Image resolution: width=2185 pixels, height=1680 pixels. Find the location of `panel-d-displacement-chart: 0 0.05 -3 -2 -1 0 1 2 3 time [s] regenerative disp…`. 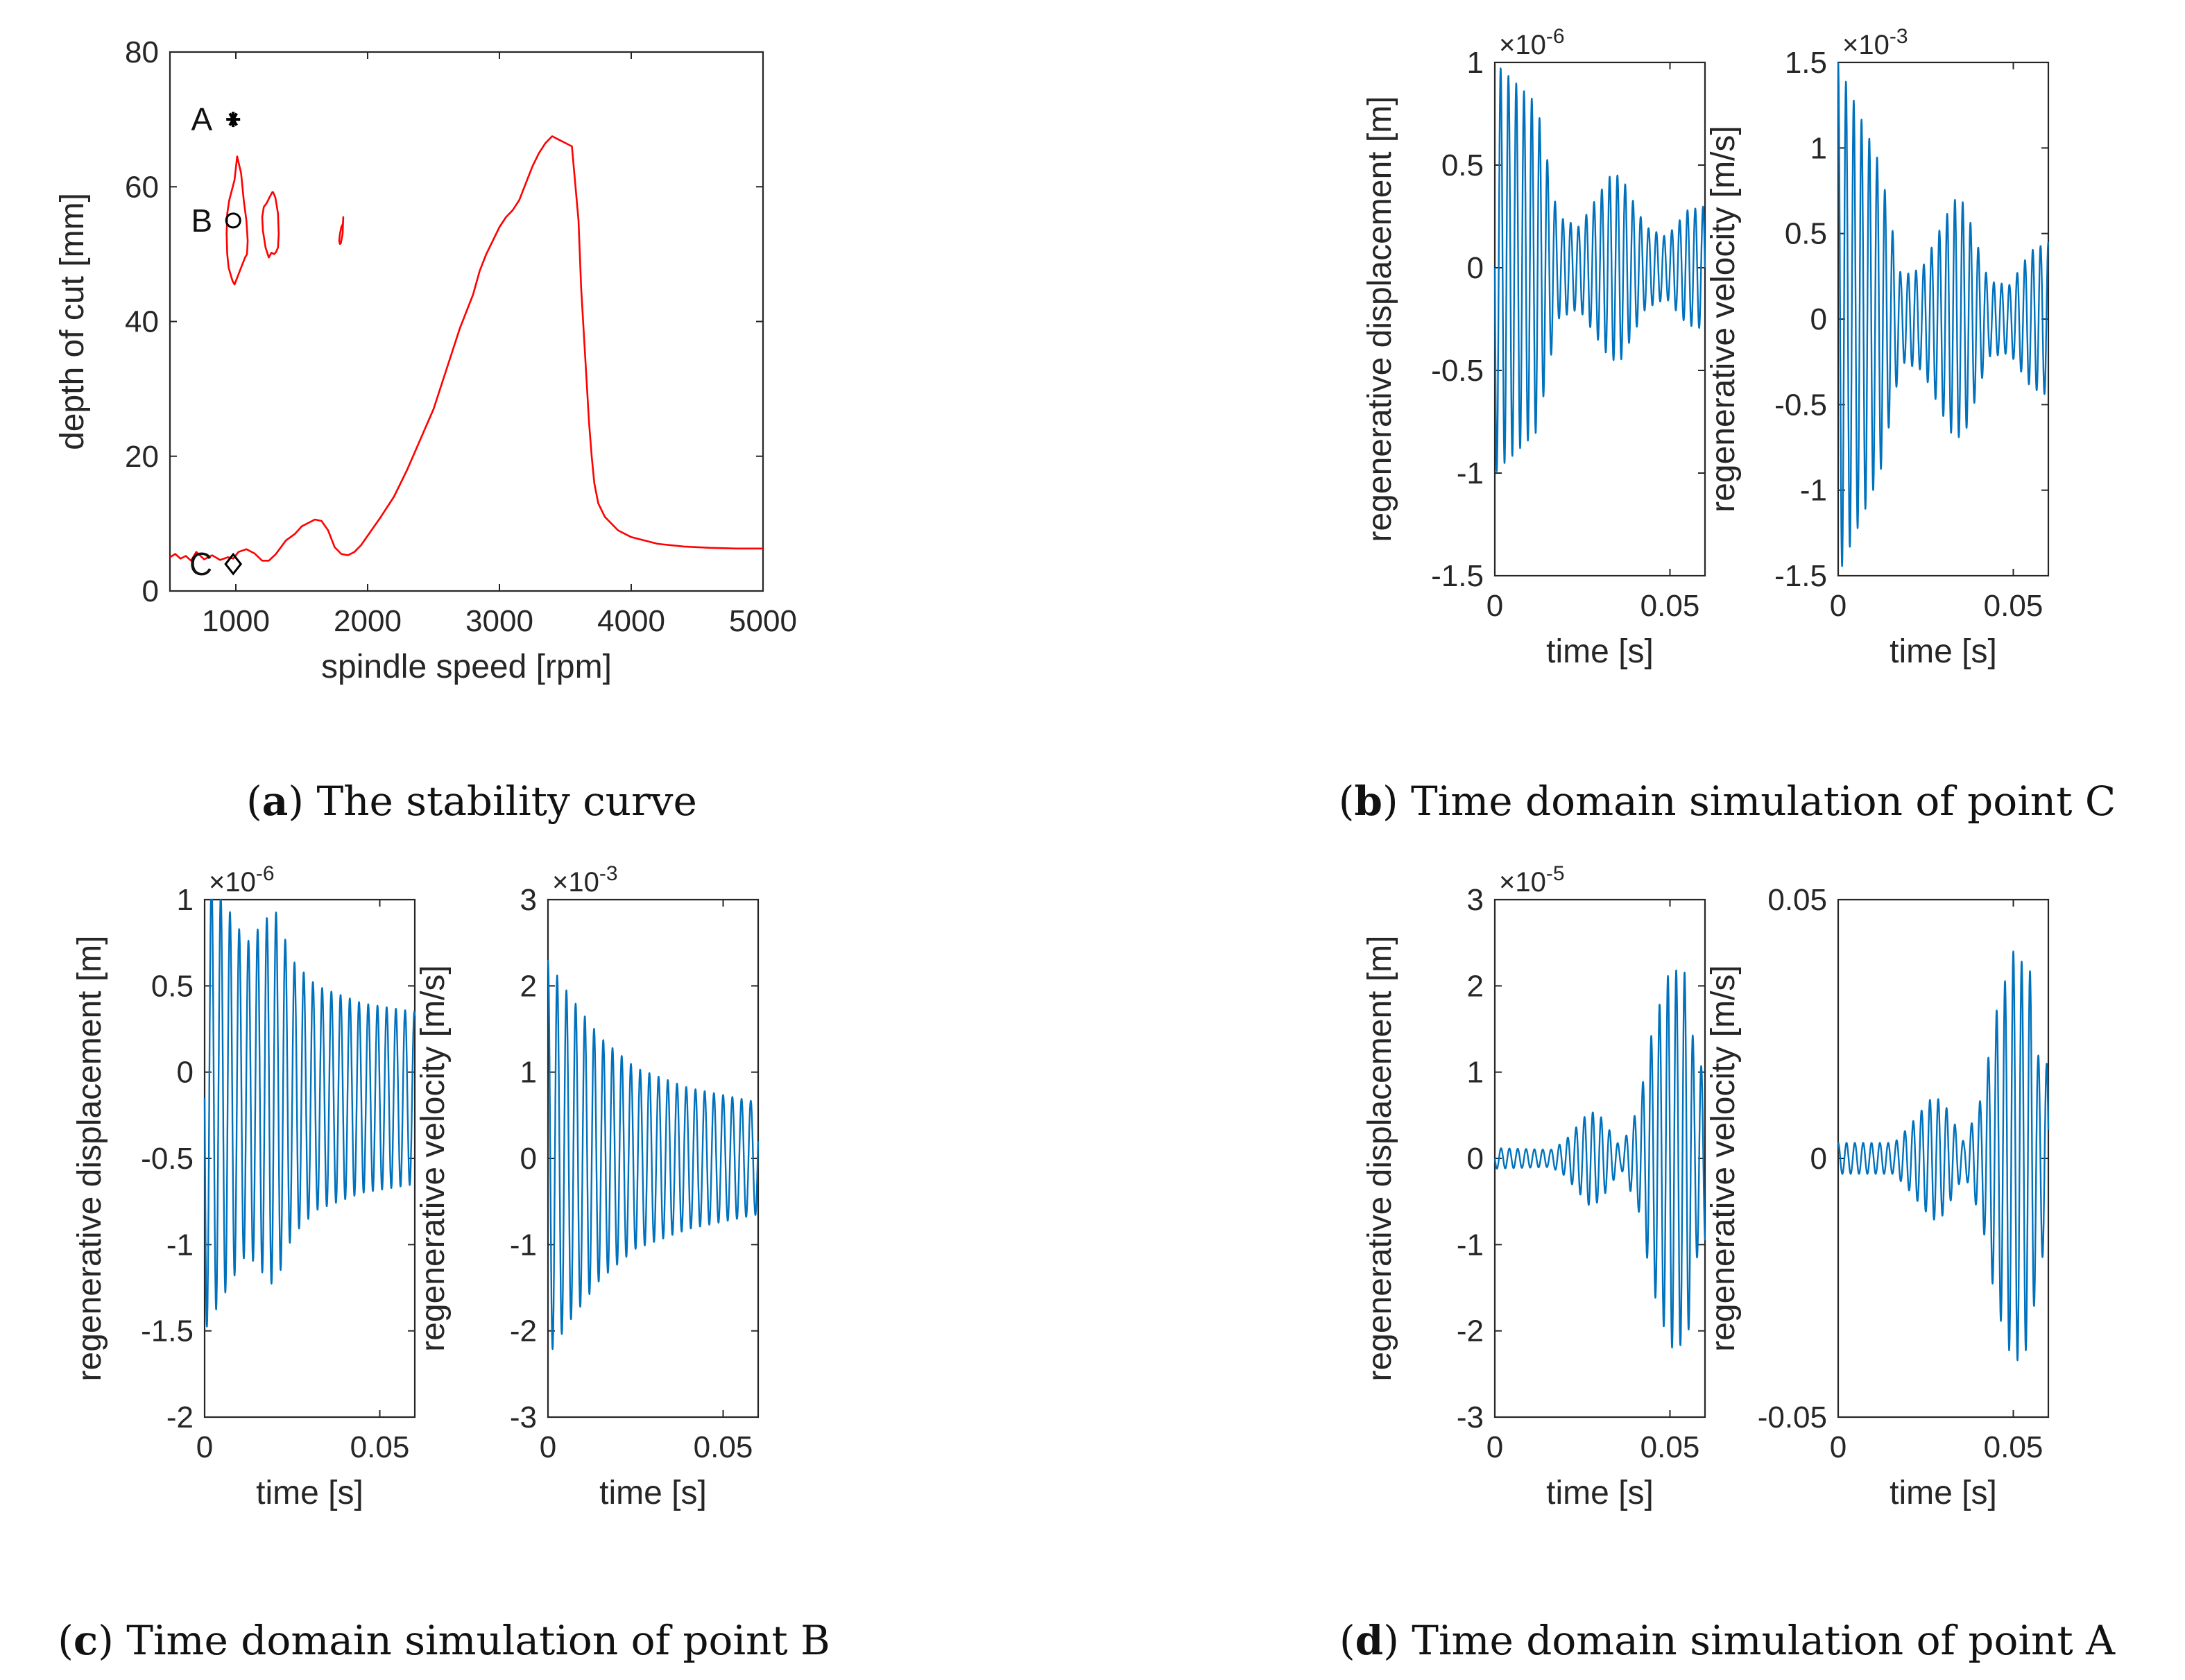

panel-d-displacement-chart: 0 0.05 -3 -2 -1 0 1 2 3 time [s] regenerative disp… is located at coordinates (1534, 1186).